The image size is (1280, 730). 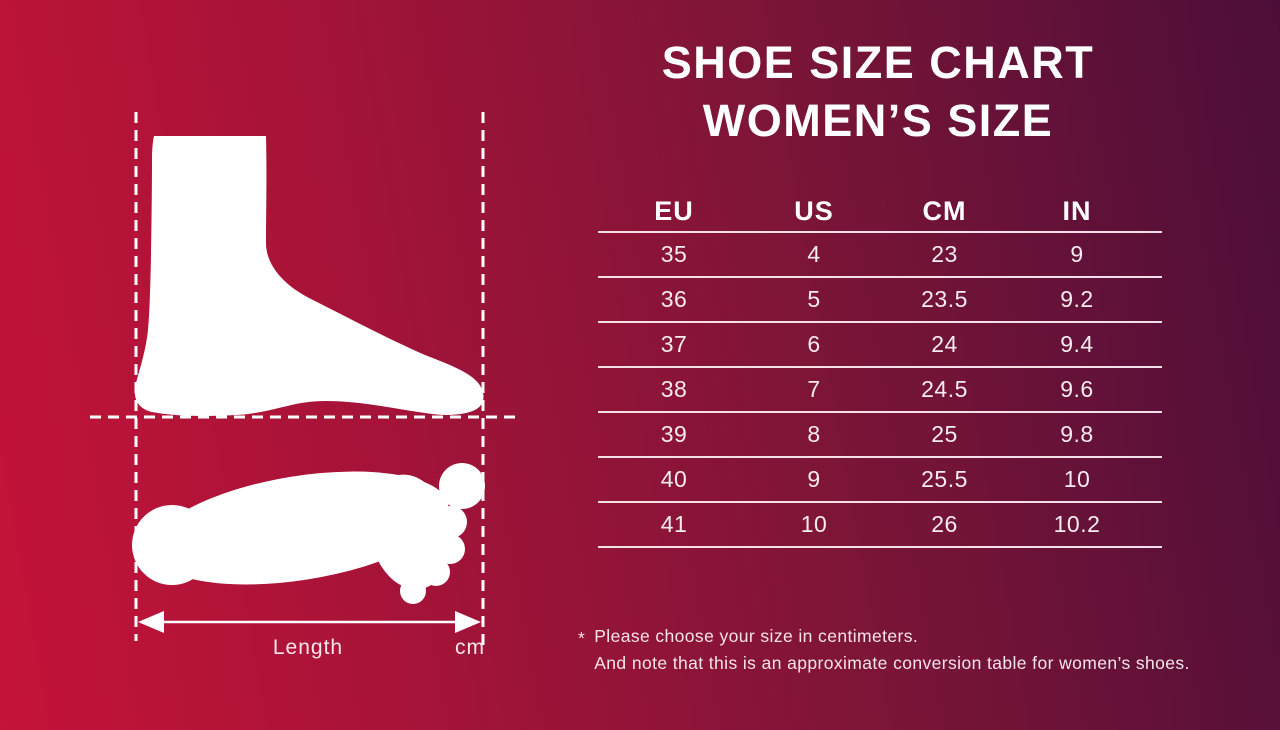 What do you see at coordinates (470, 647) in the screenshot?
I see `unit-label: cm` at bounding box center [470, 647].